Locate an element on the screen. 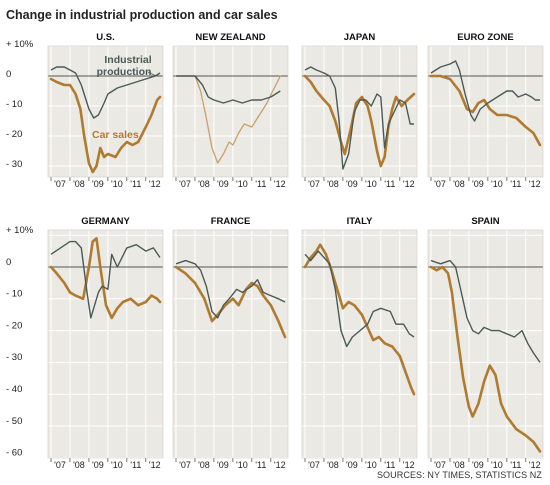 The image size is (550, 485). series-industrial-production-new-zealand is located at coordinates (228, 89).